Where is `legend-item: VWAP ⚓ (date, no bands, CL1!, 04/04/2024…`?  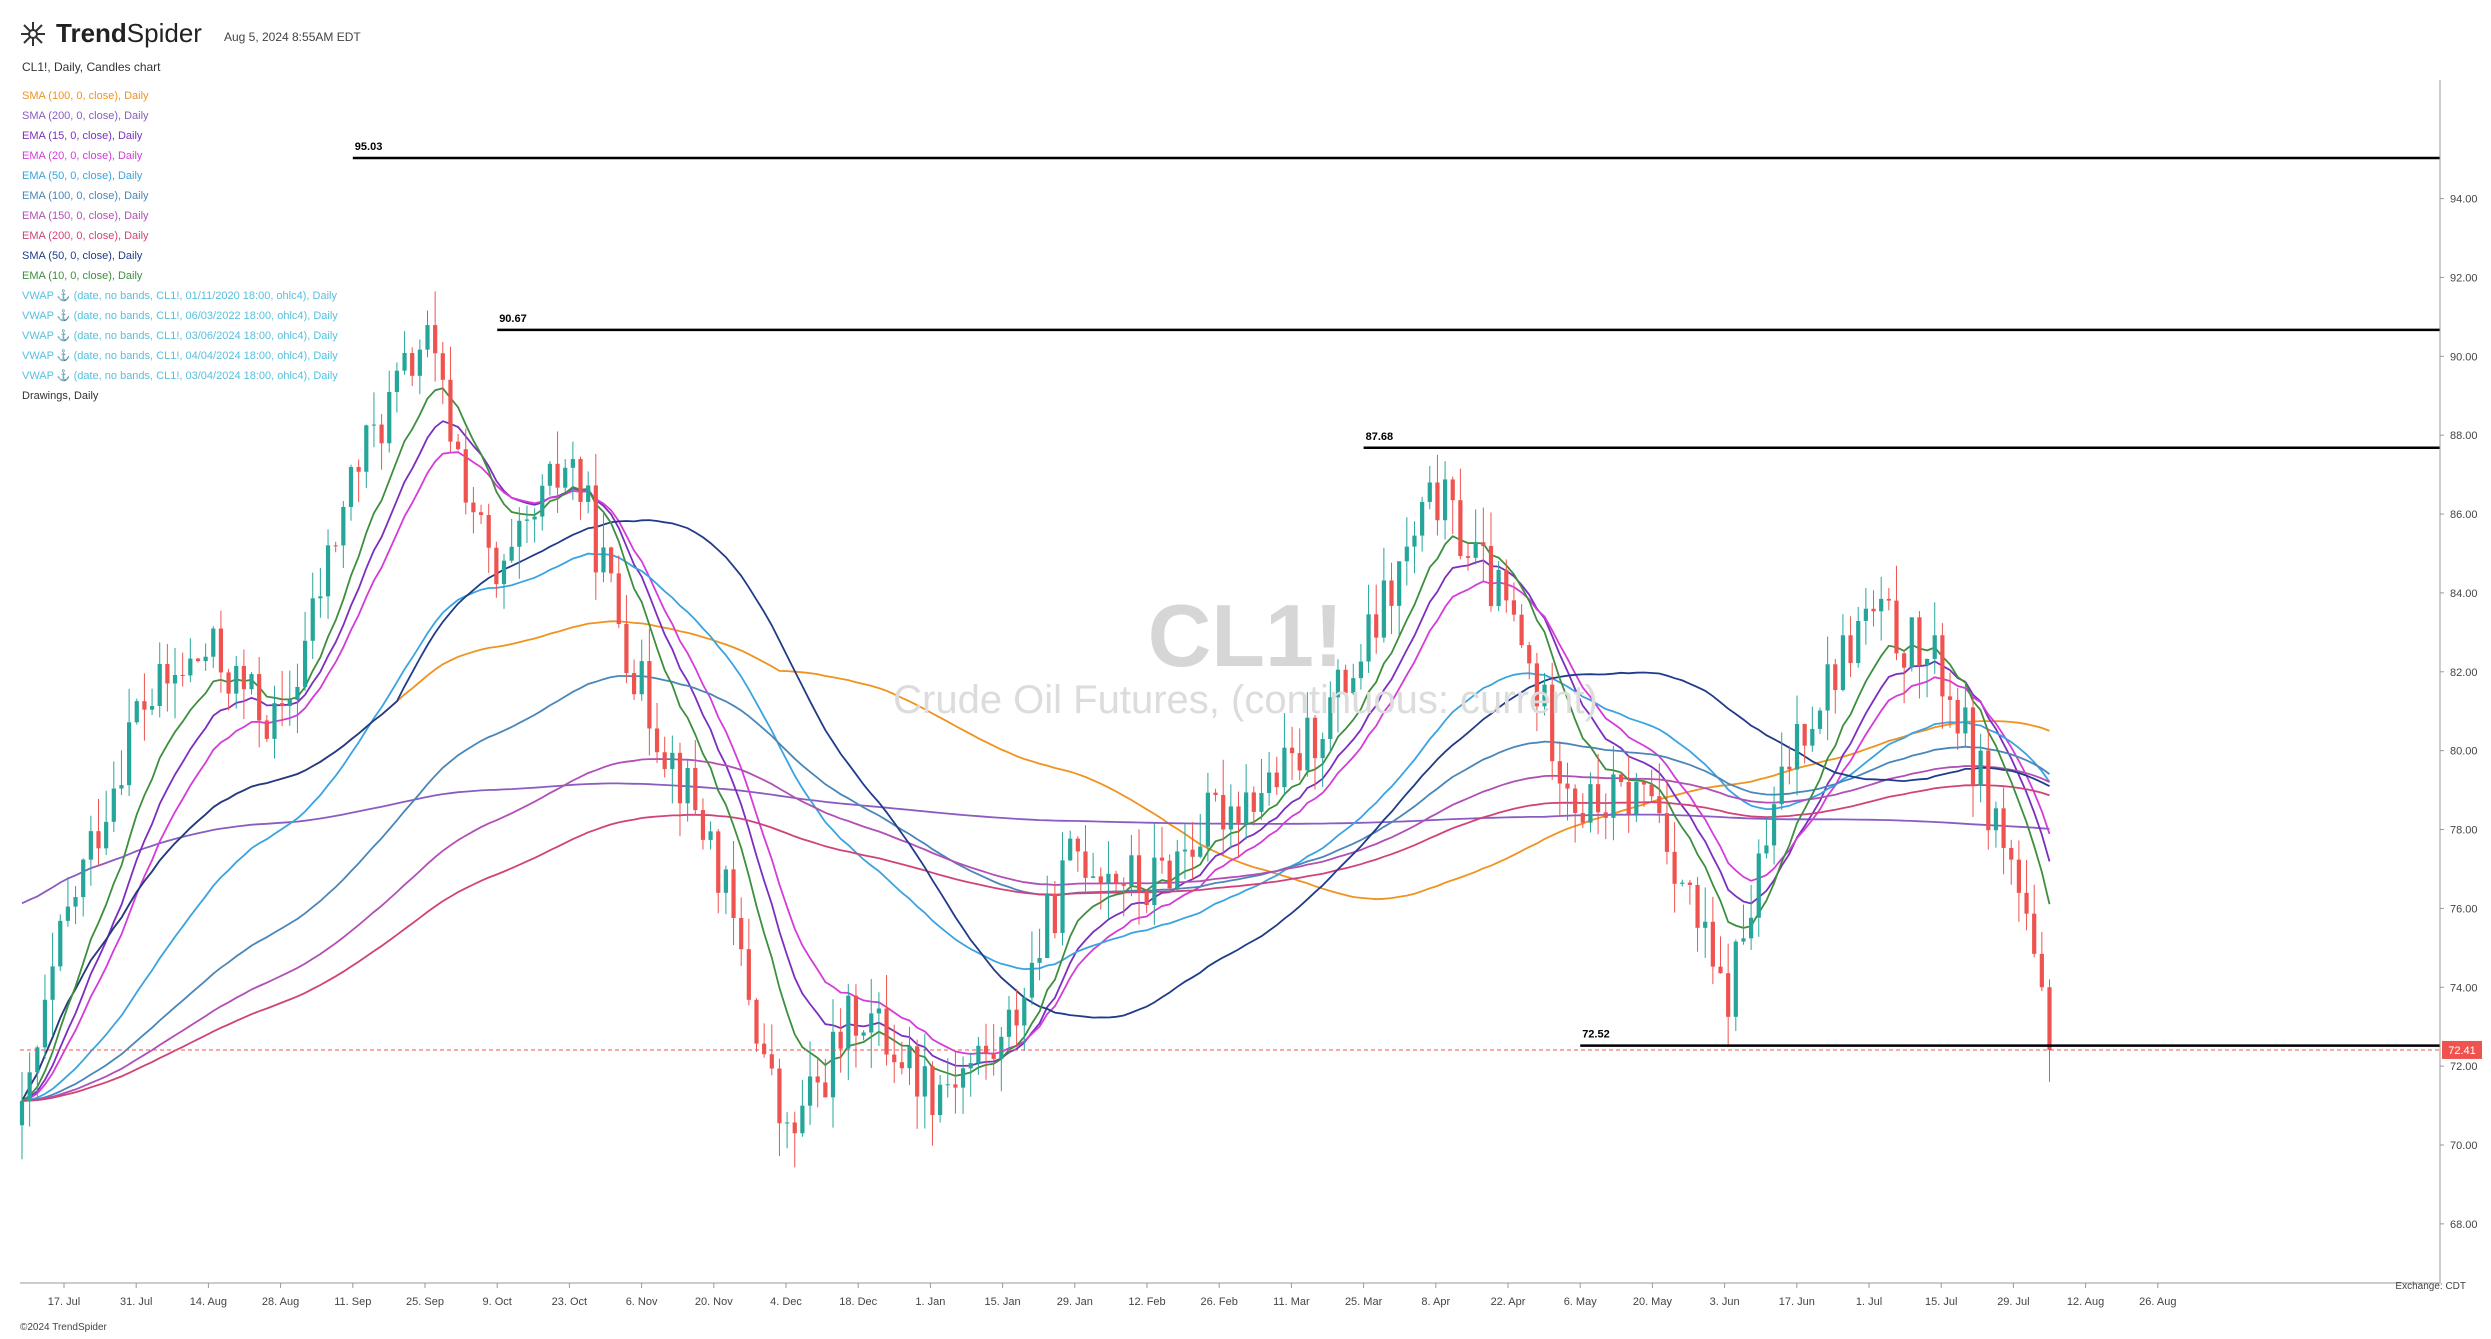 legend-item: VWAP ⚓ (date, no bands, CL1!, 04/04/2024… is located at coordinates (180, 356).